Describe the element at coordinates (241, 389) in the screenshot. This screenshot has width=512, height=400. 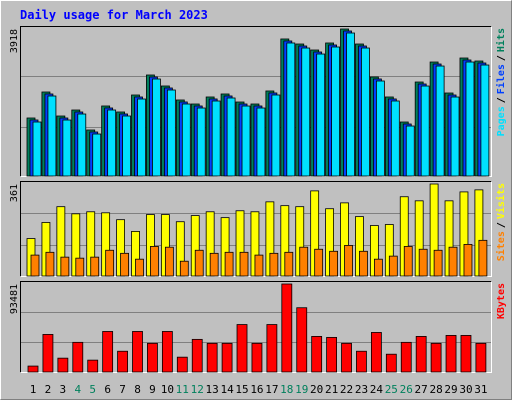
I see `x-tick-label: 15` at that location.